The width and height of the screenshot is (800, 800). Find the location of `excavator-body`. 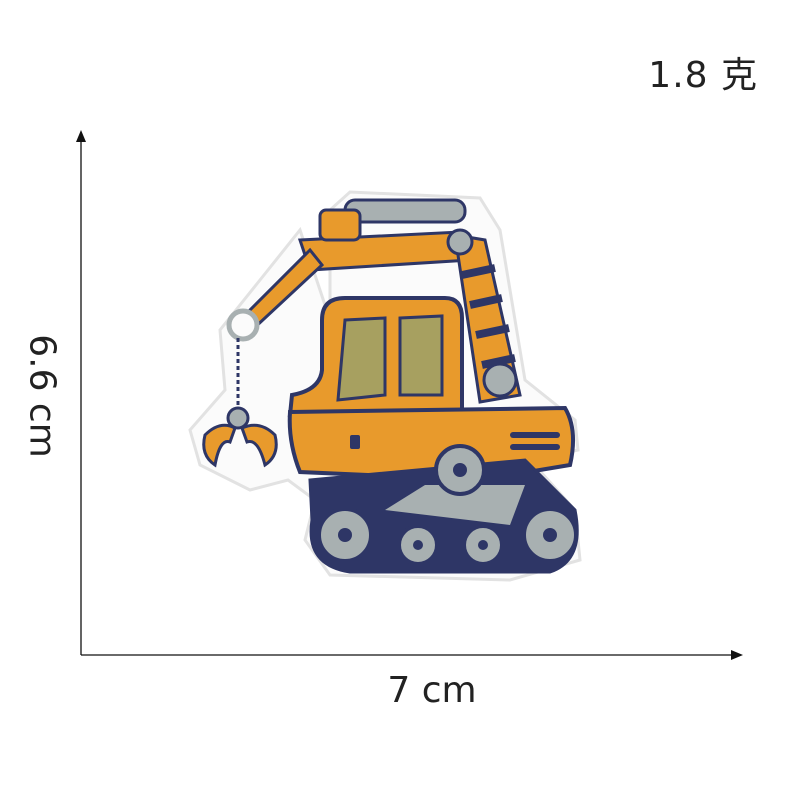

excavator-body is located at coordinates (431, 389).